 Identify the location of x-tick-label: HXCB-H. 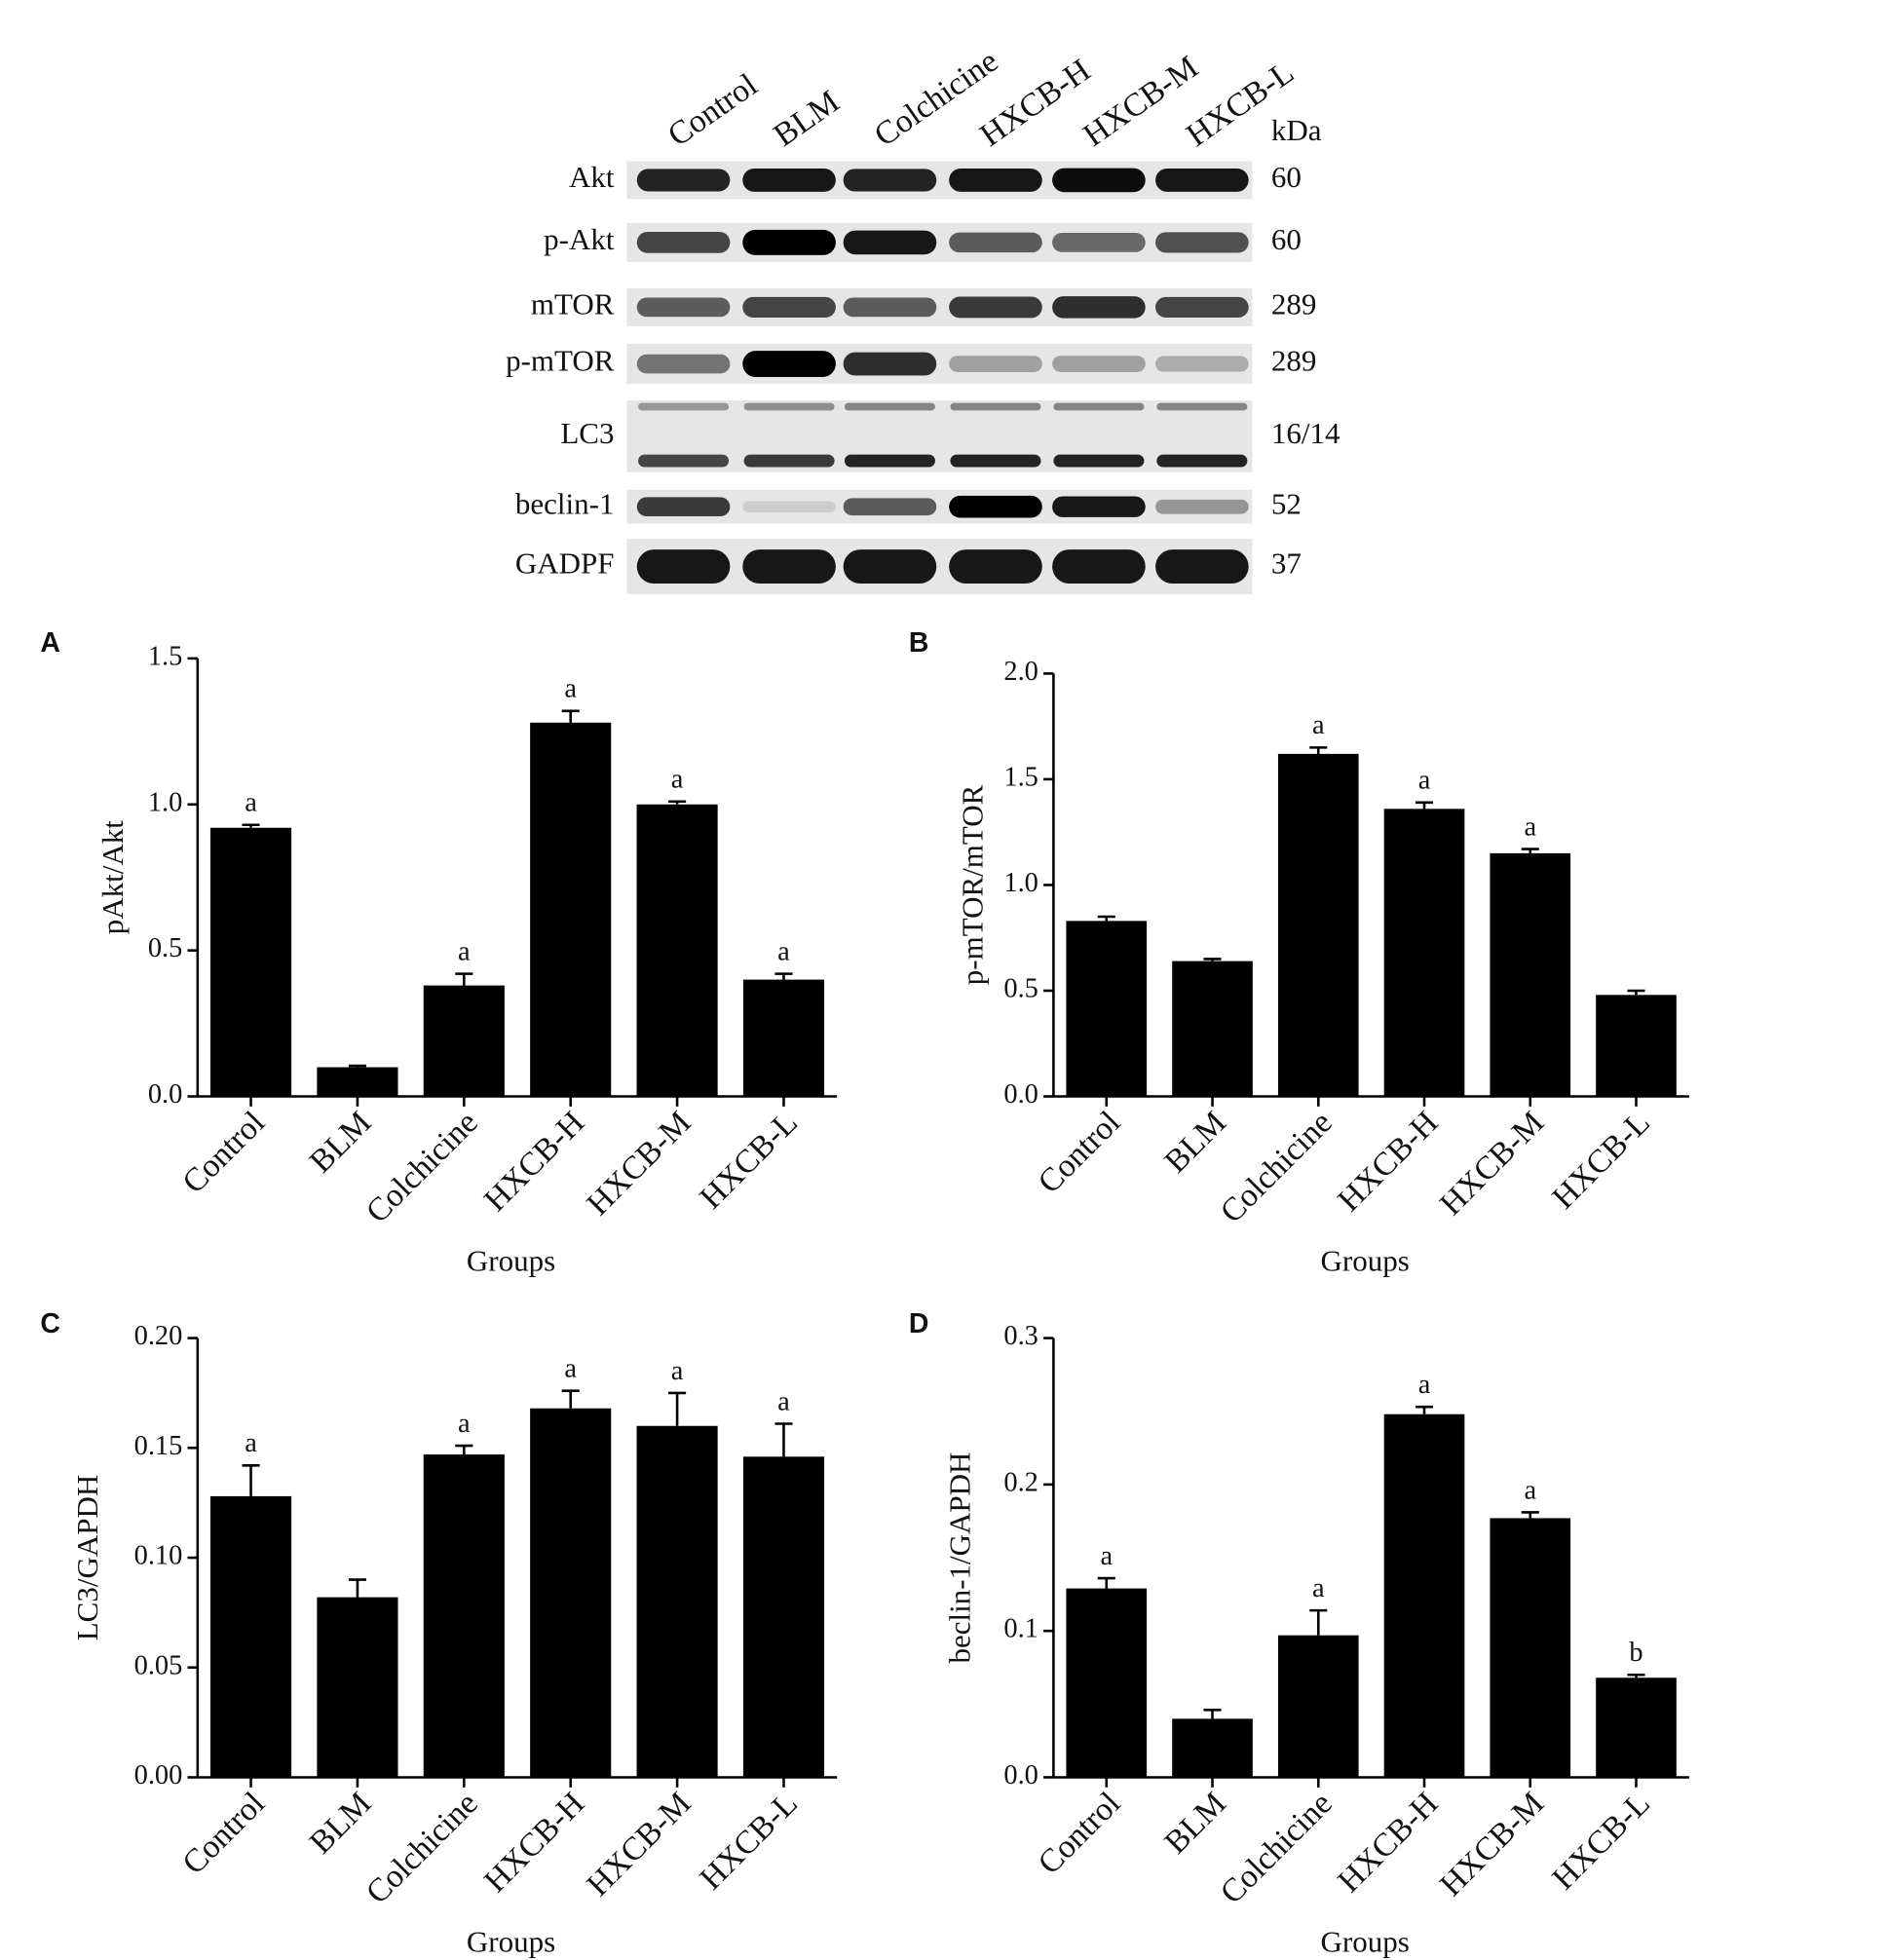
(534, 1162).